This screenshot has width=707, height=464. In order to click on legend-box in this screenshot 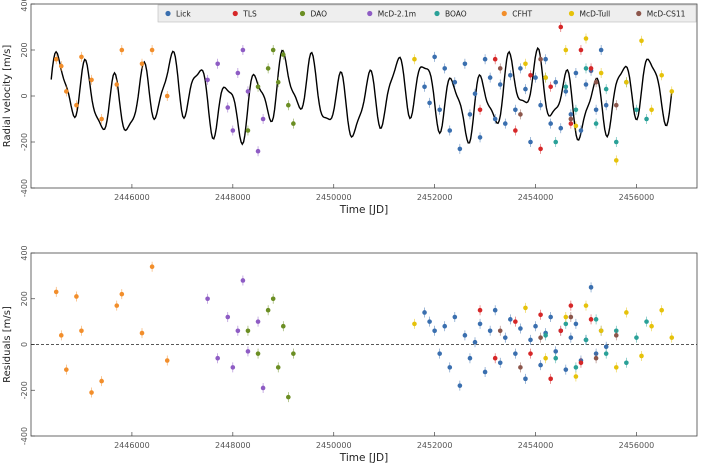, I will do `click(427, 13)`.